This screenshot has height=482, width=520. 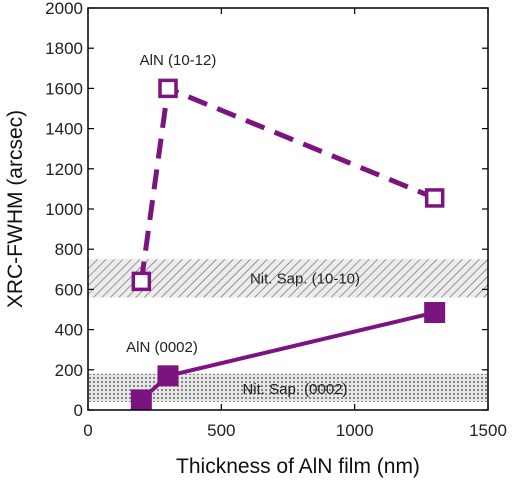 What do you see at coordinates (178, 60) in the screenshot?
I see `series-label-aln-10-12: AlN (10-12)` at bounding box center [178, 60].